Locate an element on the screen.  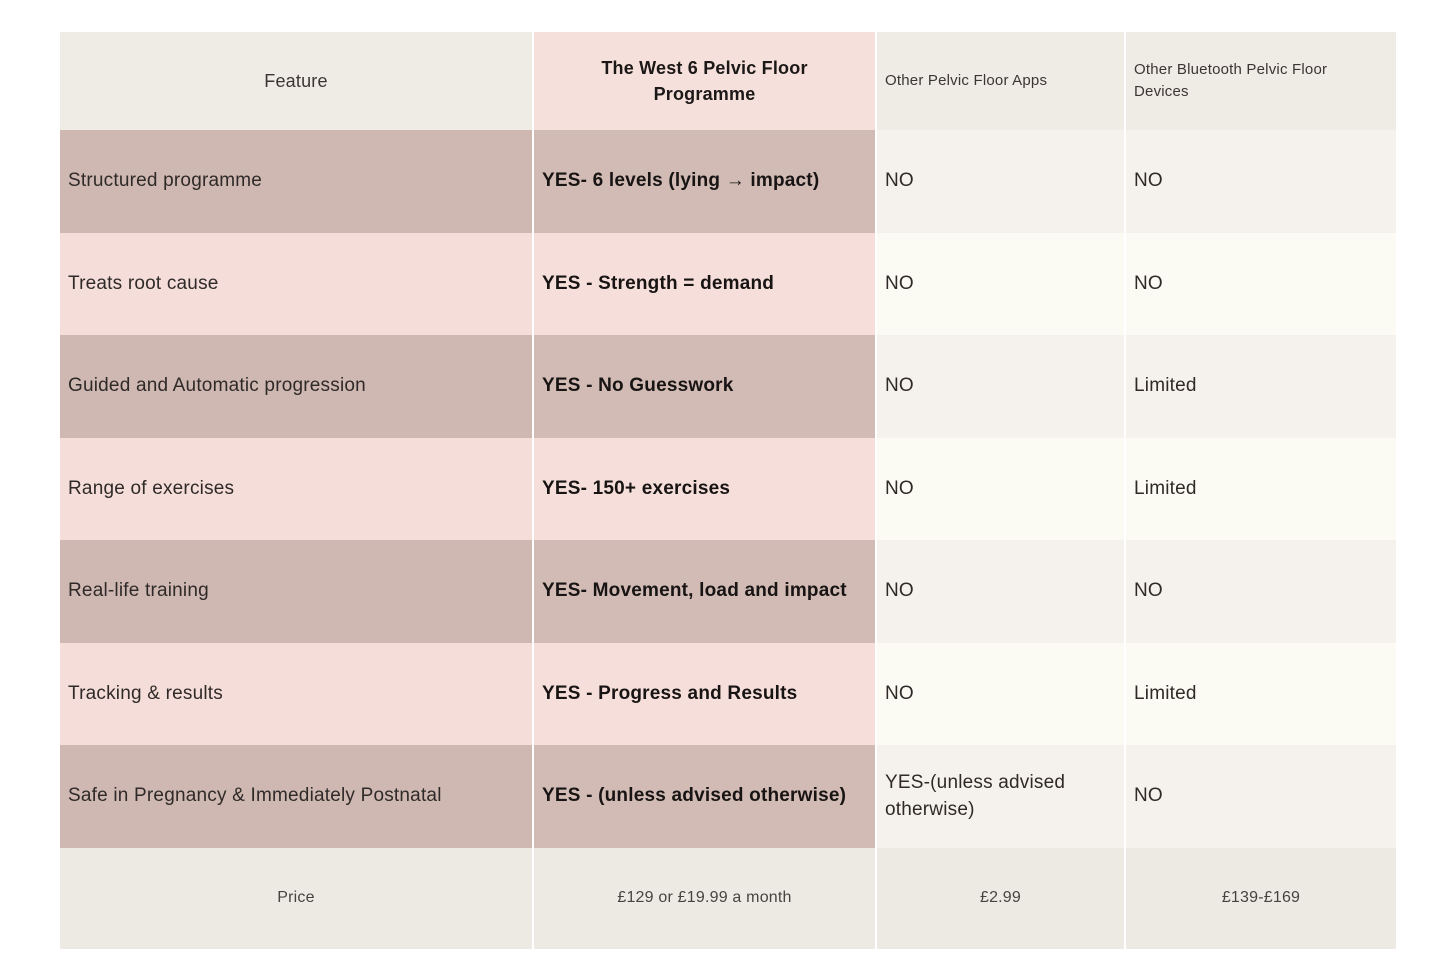
west6-cell: YES- Movement, load and impact is located at coordinates (704, 591).